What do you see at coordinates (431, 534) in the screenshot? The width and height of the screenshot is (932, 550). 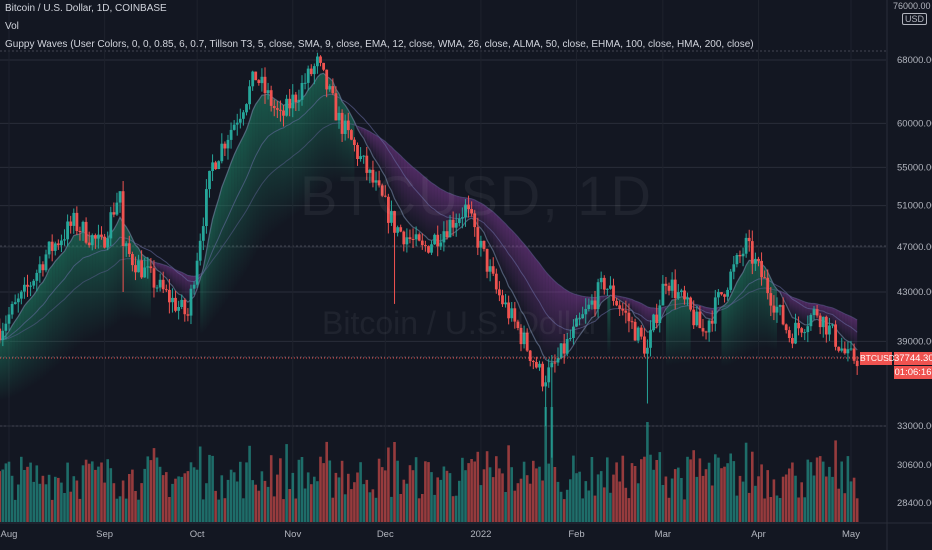 I see `time-axis: Aug Sep Oct Nov Dec 2022 Feb Mar Apr May` at bounding box center [431, 534].